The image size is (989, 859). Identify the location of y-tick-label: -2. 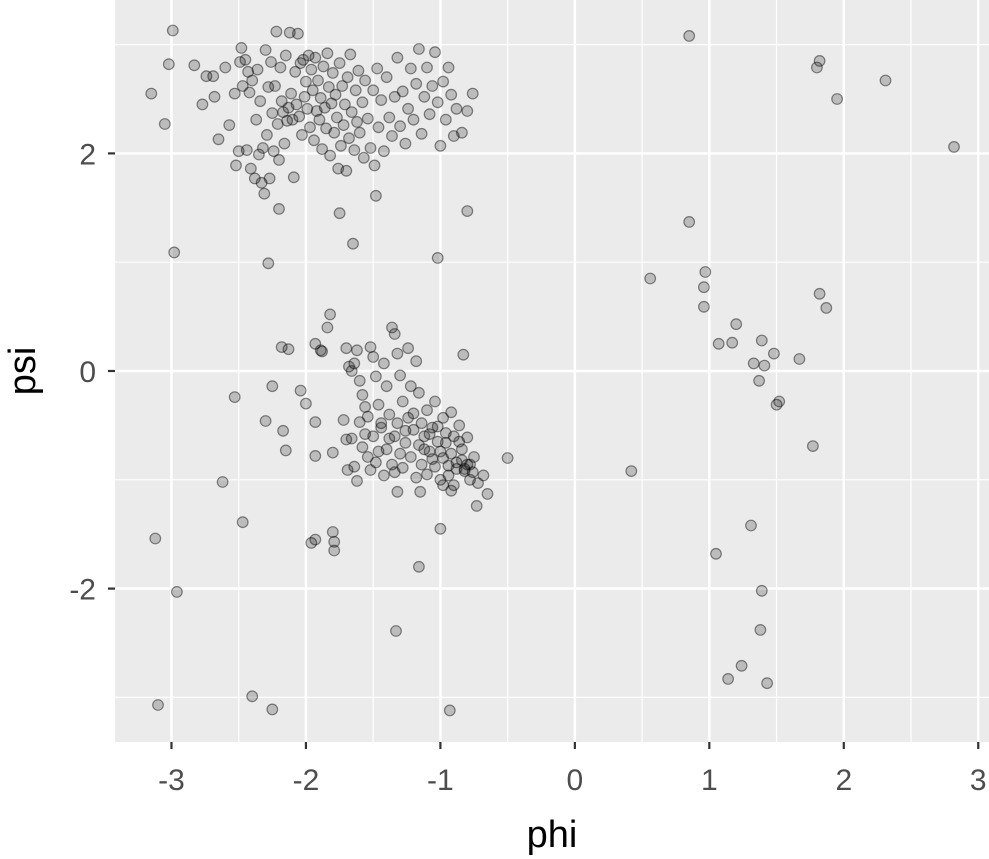
(82, 590).